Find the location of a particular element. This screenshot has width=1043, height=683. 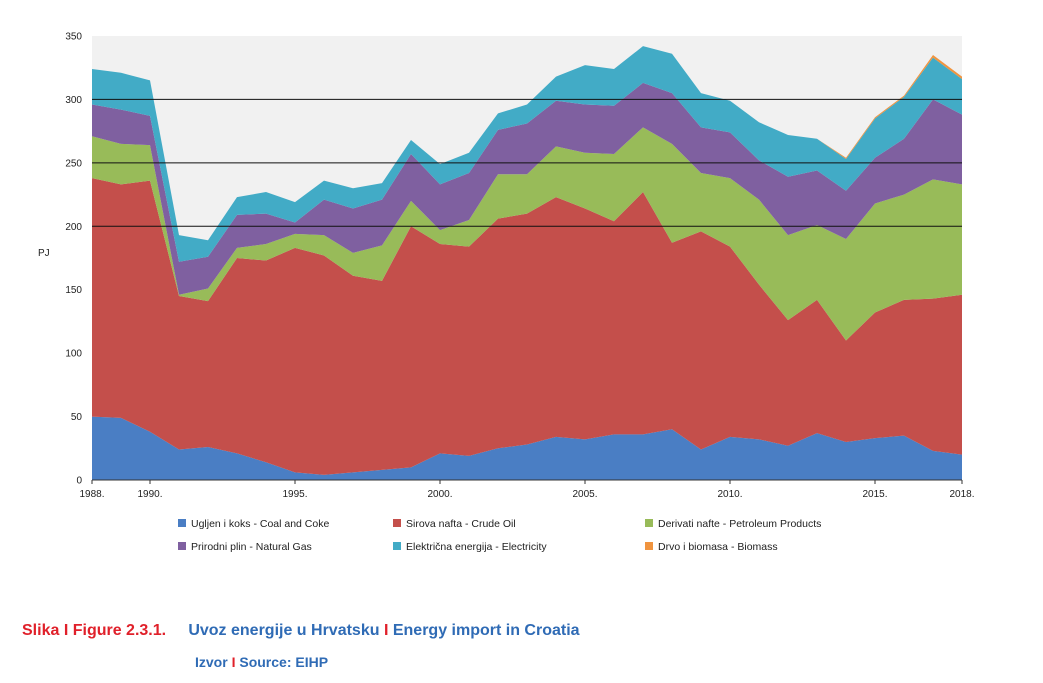

x-tick-labels: 1988. 1990. 1995. 2000. 2005. 2010. 2015. 2018. is located at coordinates (527, 490).